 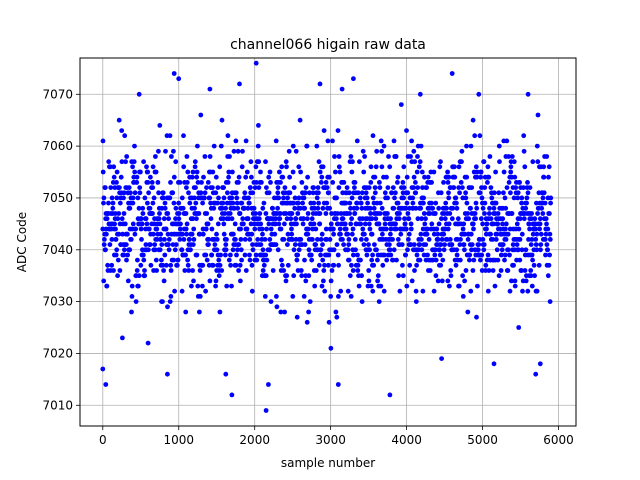 I want to click on x-tick-label: 5000, so click(x=482, y=440).